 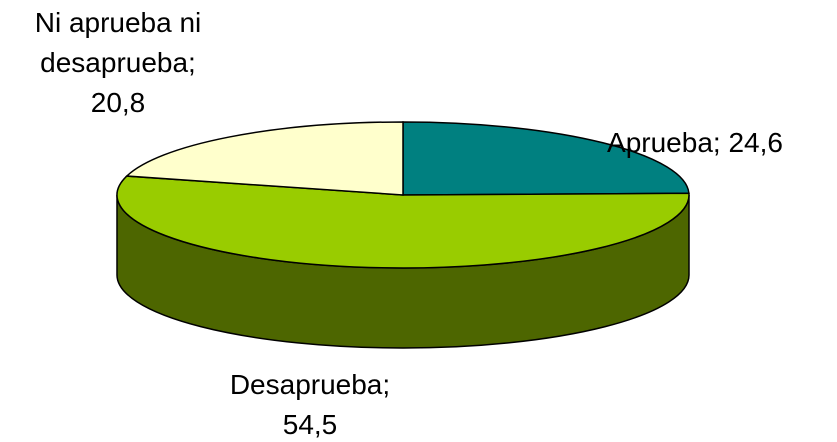 I want to click on category-label: Ni aprueba ni desaprueba;, so click(x=118, y=42).